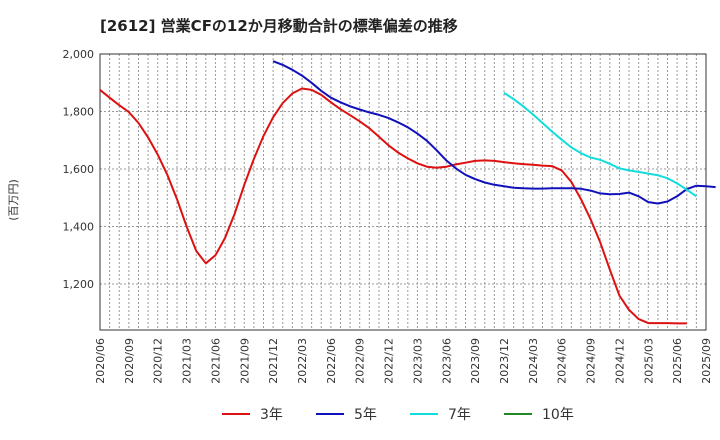 The image size is (720, 440). What do you see at coordinates (677, 361) in the screenshot?
I see `x-tick-label: 2025/06` at bounding box center [677, 361].